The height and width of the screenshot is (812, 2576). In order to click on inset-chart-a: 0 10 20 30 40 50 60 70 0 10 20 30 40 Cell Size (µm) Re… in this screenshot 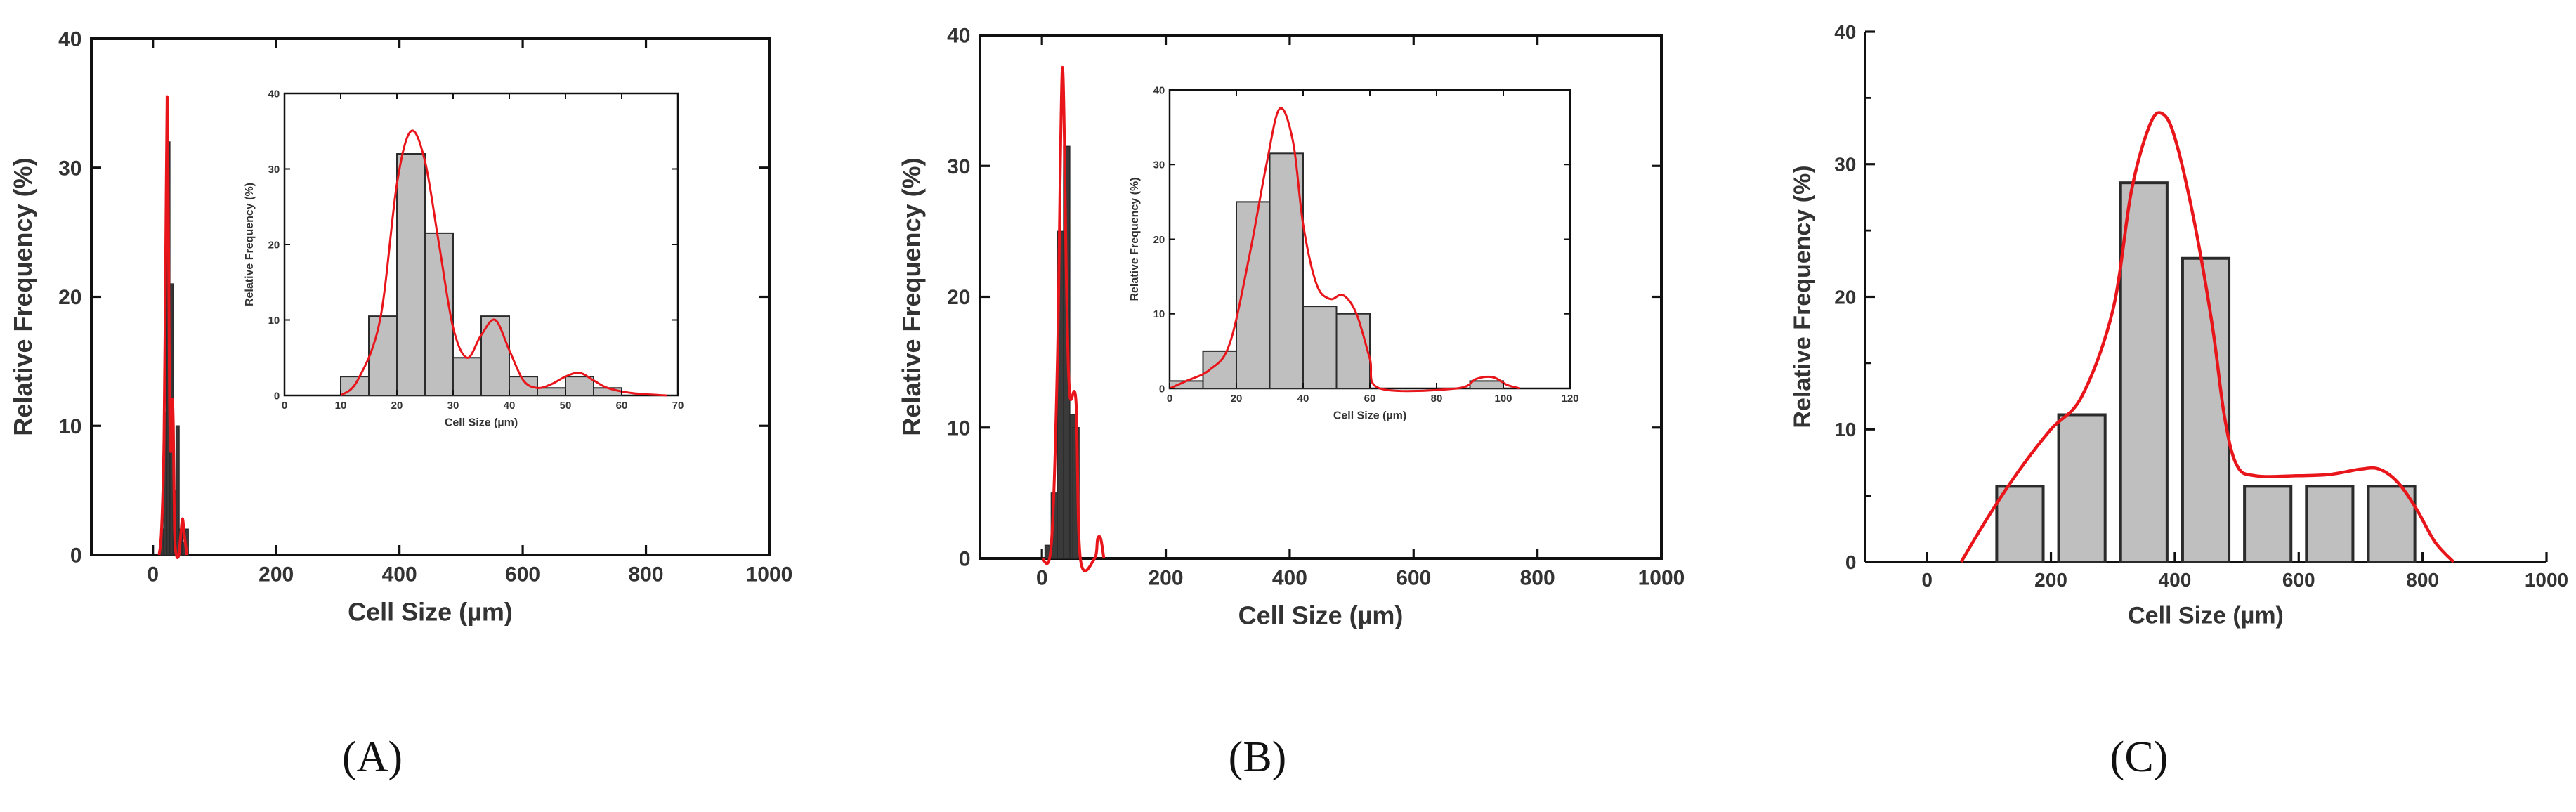, I will do `click(464, 258)`.